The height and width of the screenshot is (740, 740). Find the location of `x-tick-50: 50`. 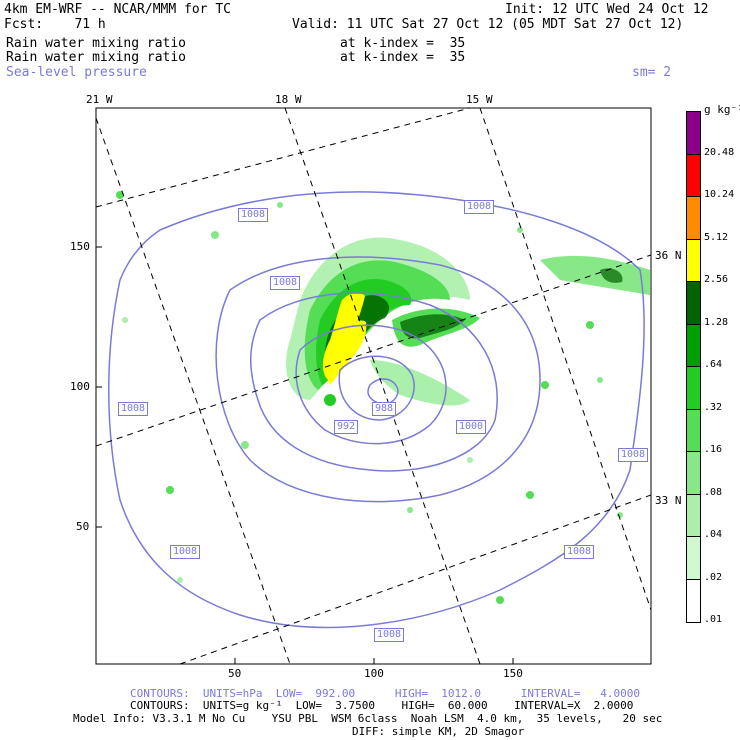

x-tick-50: 50 is located at coordinates (235, 673).